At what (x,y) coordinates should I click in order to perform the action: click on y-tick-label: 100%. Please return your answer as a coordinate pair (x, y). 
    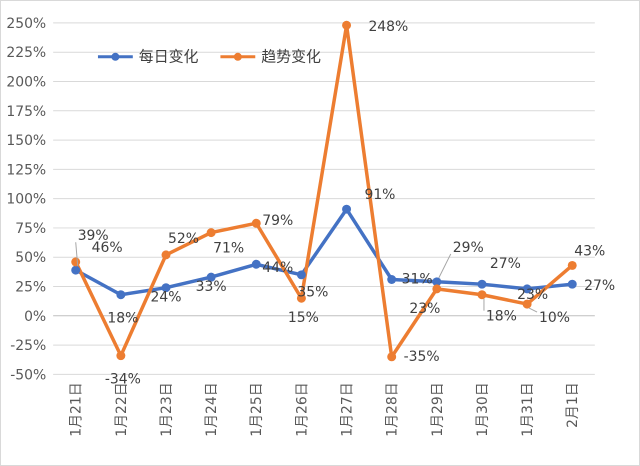
    Looking at the image, I should click on (26, 200).